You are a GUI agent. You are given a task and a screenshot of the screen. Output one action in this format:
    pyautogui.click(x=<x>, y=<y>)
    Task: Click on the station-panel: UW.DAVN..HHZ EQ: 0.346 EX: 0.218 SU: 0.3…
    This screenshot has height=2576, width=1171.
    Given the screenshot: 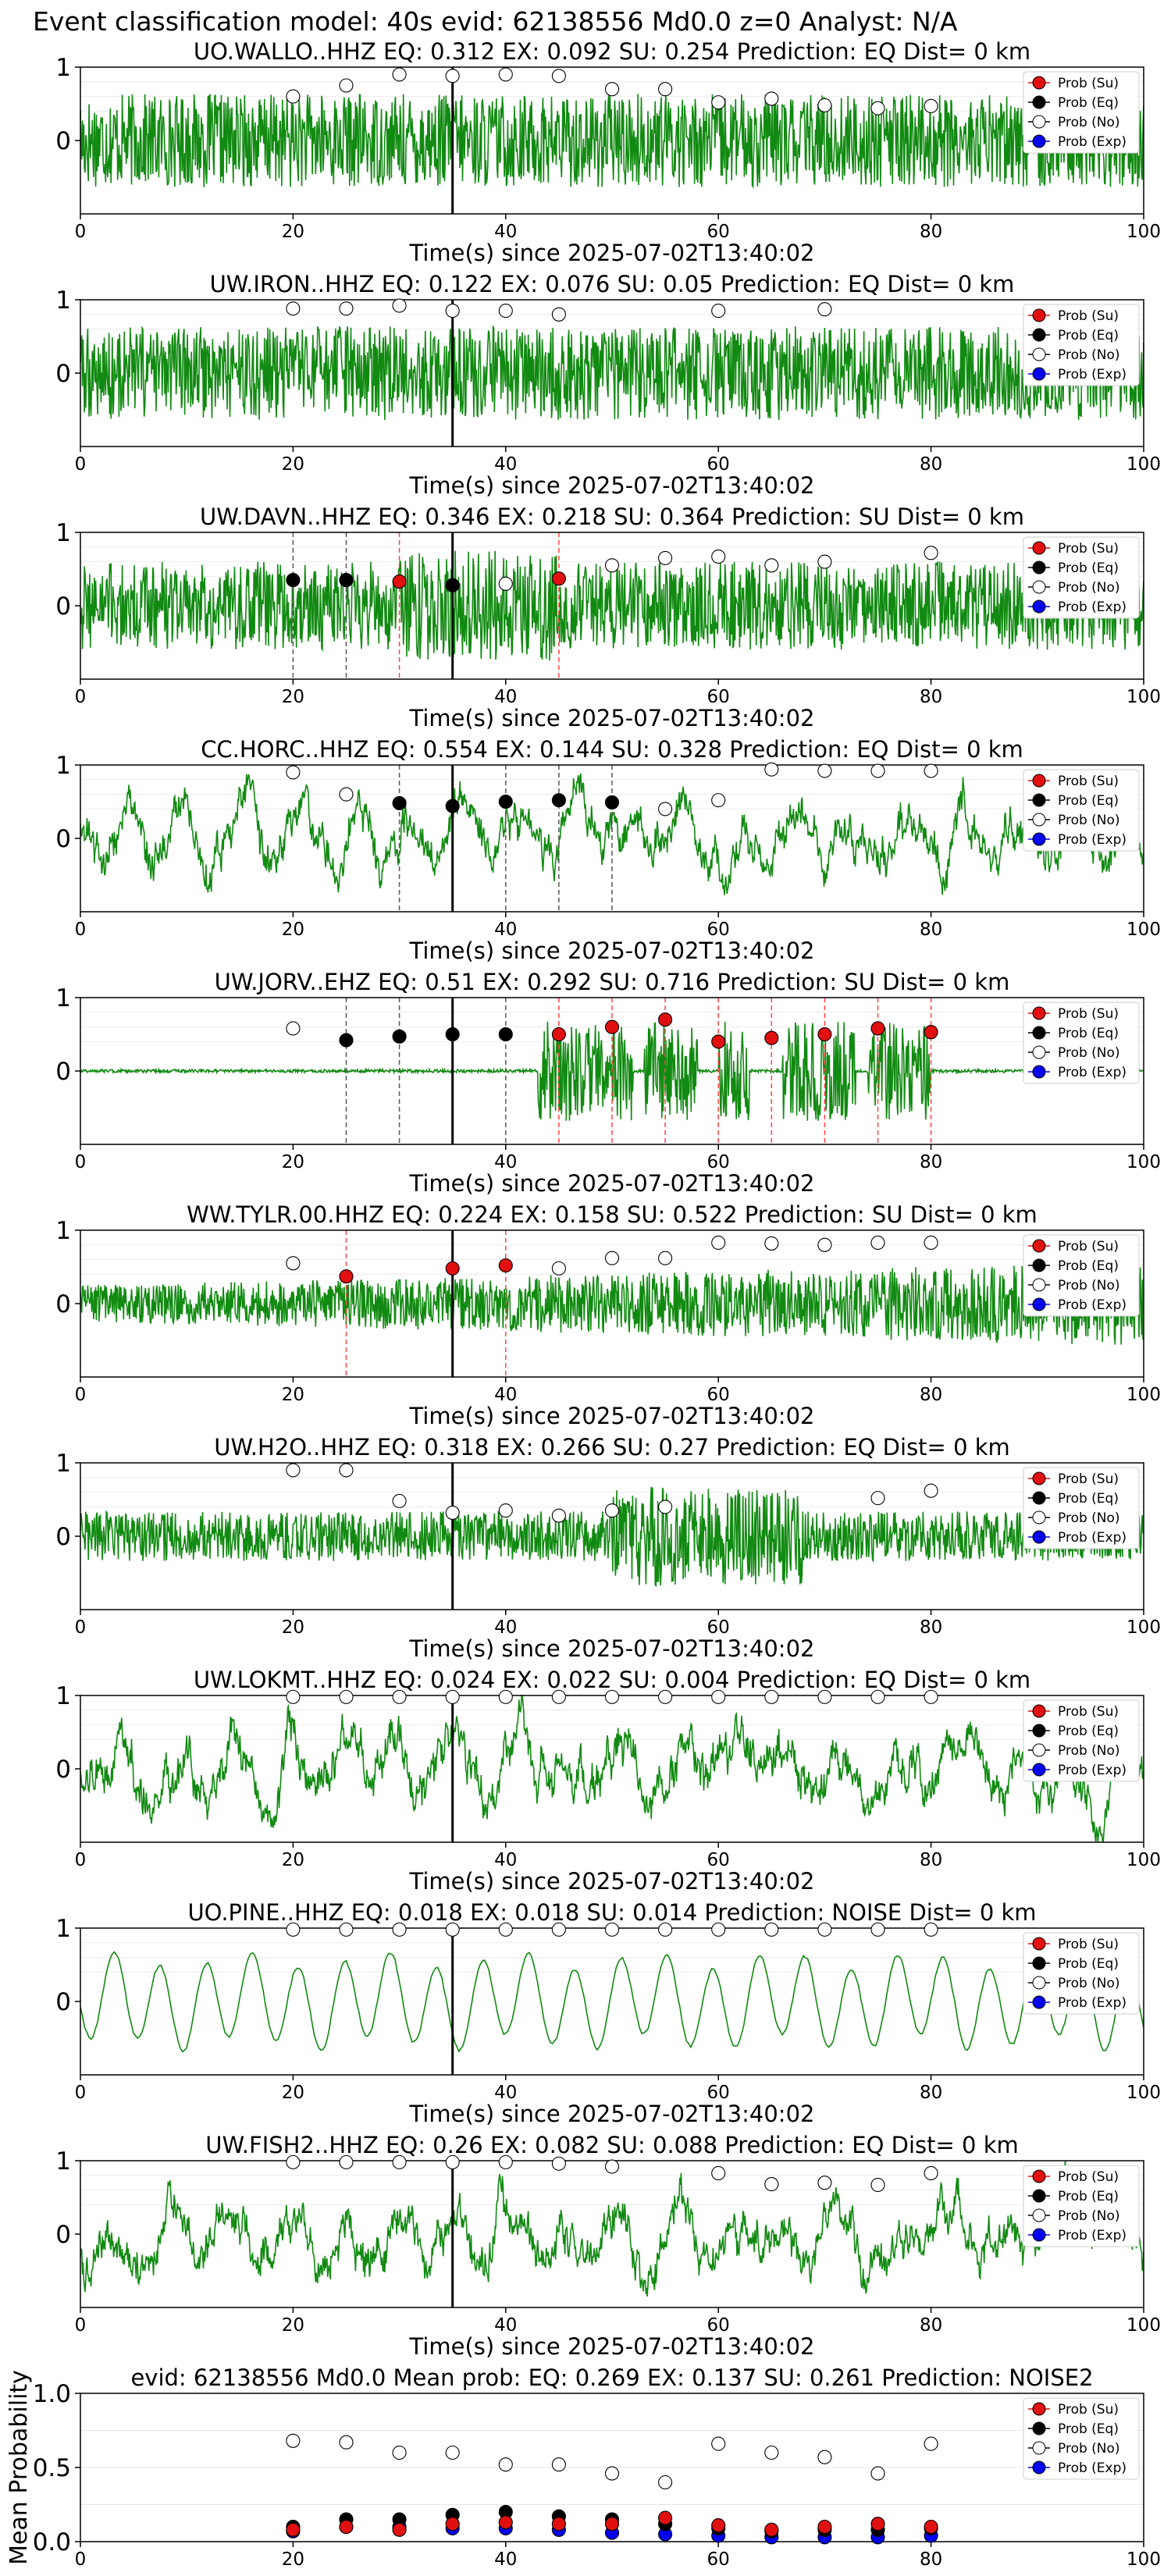 What is the action you would take?
    pyautogui.click(x=608, y=617)
    